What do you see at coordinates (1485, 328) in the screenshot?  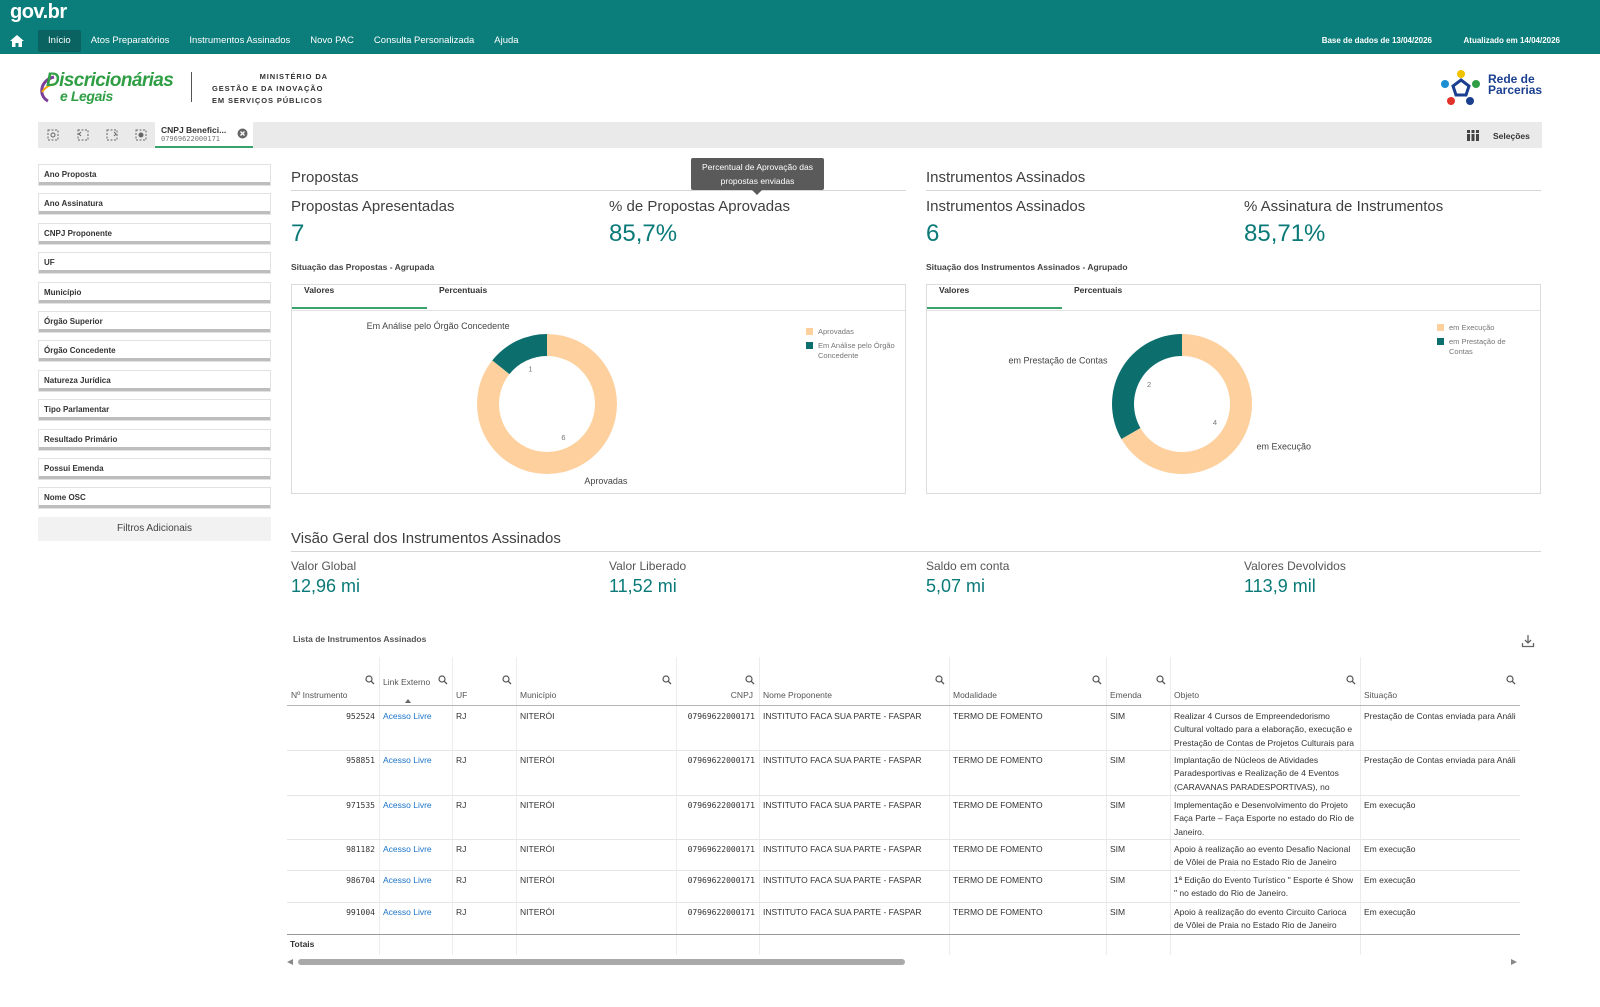 I see `legend-item: em Execução` at bounding box center [1485, 328].